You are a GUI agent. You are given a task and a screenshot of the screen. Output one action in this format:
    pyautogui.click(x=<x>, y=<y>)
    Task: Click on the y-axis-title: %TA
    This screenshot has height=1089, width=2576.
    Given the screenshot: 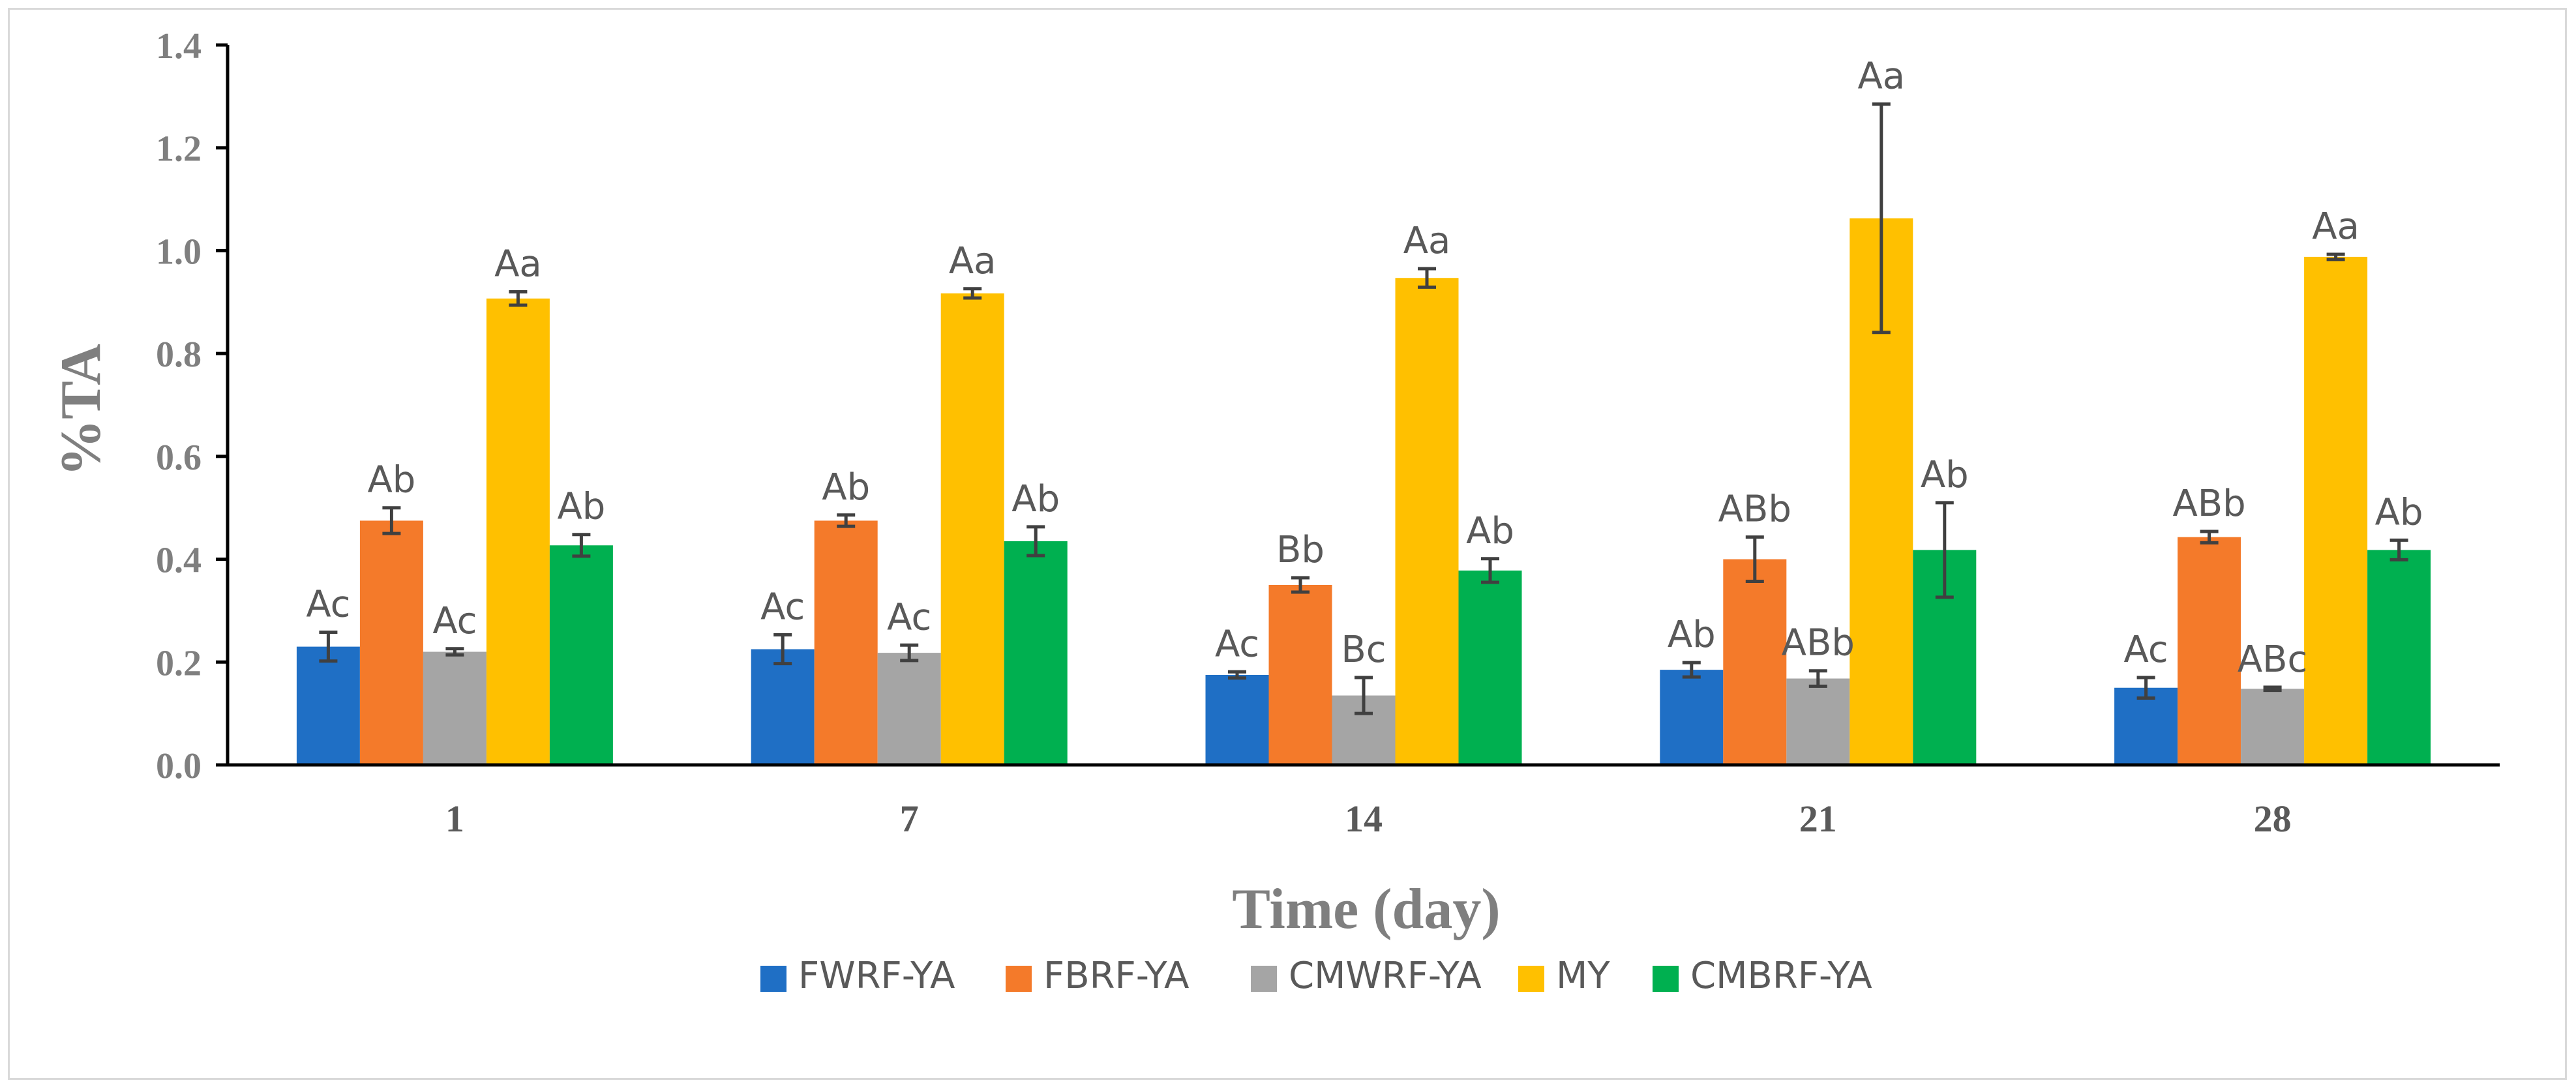 What is the action you would take?
    pyautogui.click(x=81, y=411)
    